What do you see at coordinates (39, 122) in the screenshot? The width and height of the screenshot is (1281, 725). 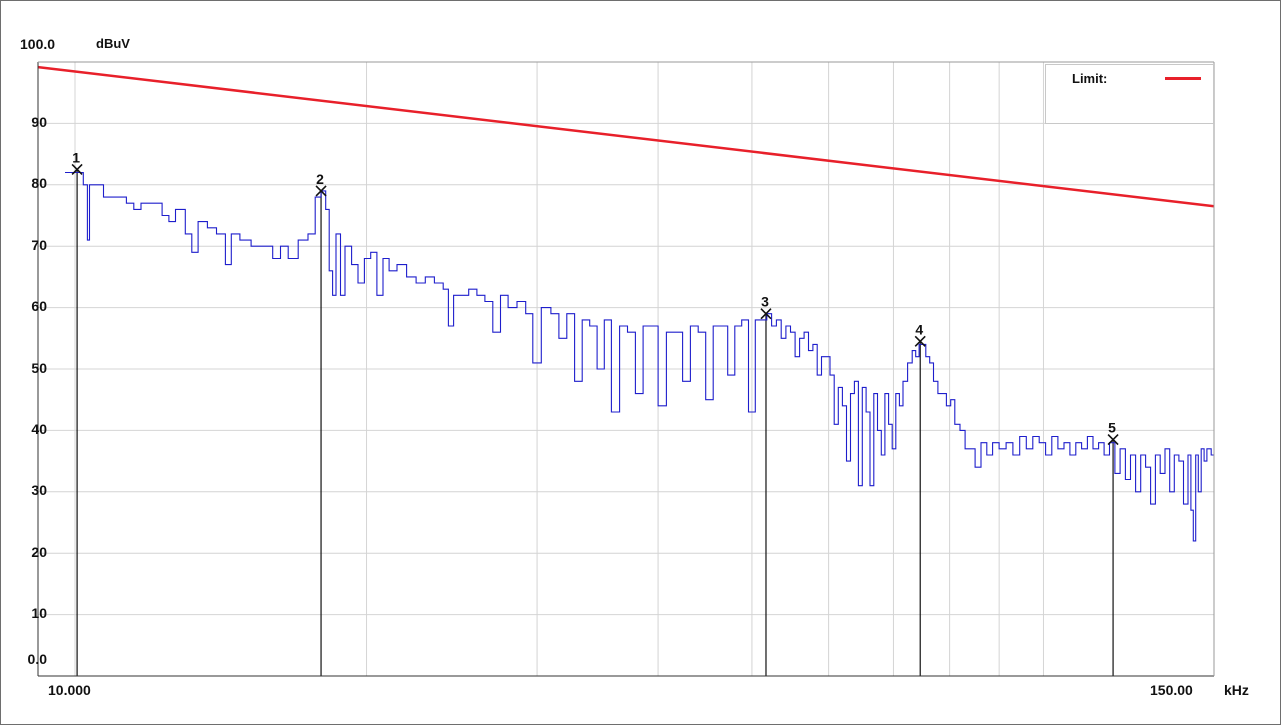 I see `y-tick-label: 90` at bounding box center [39, 122].